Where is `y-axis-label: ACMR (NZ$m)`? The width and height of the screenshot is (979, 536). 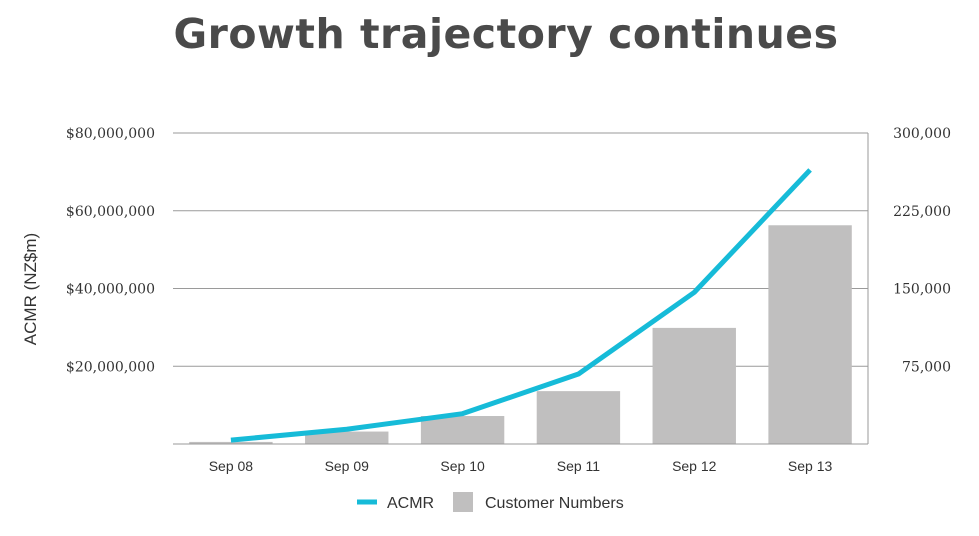 y-axis-label: ACMR (NZ$m) is located at coordinates (30, 289).